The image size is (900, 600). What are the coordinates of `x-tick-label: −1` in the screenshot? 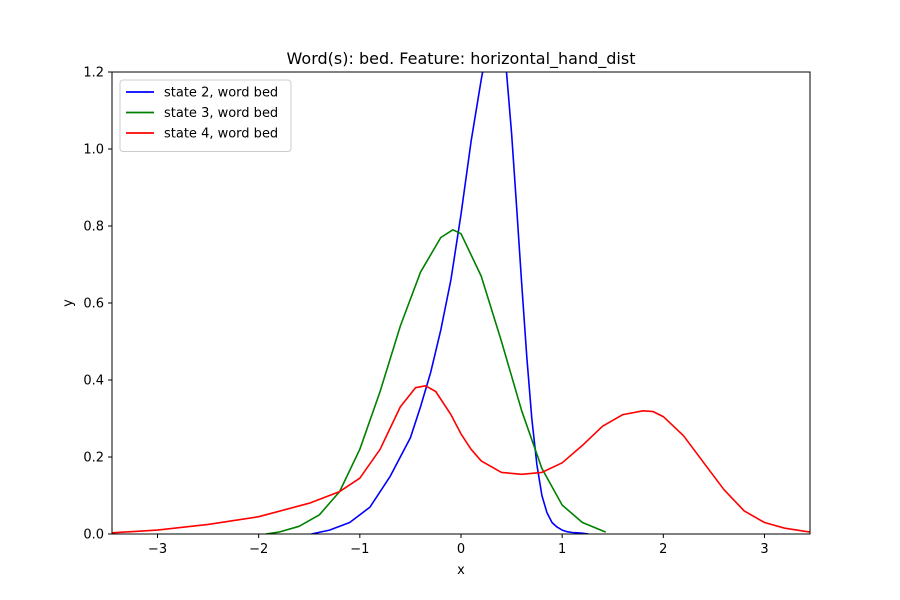 It's located at (359, 549).